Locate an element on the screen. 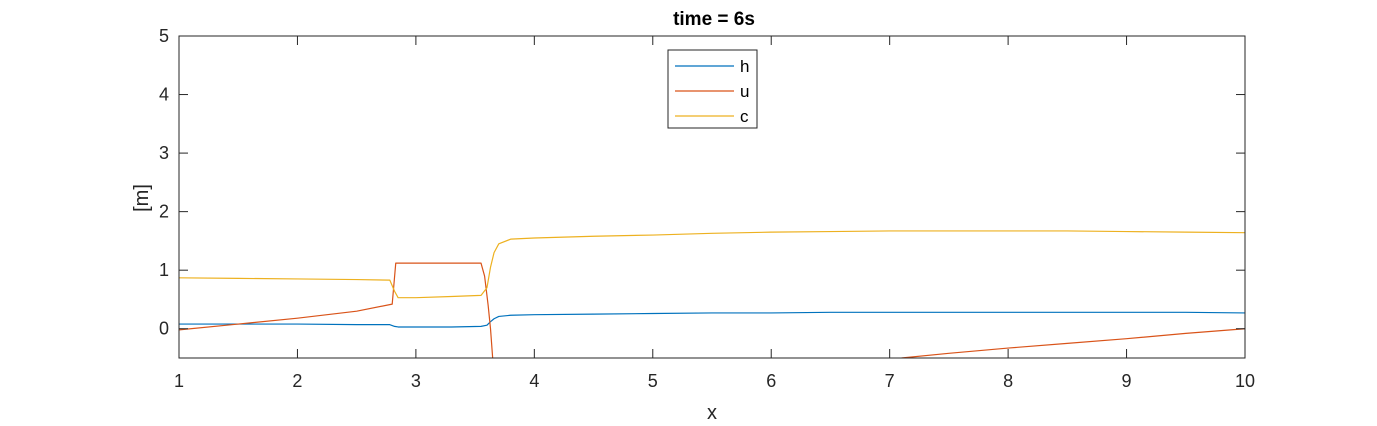 This screenshot has width=1377, height=426. series-line-c is located at coordinates (712, 264).